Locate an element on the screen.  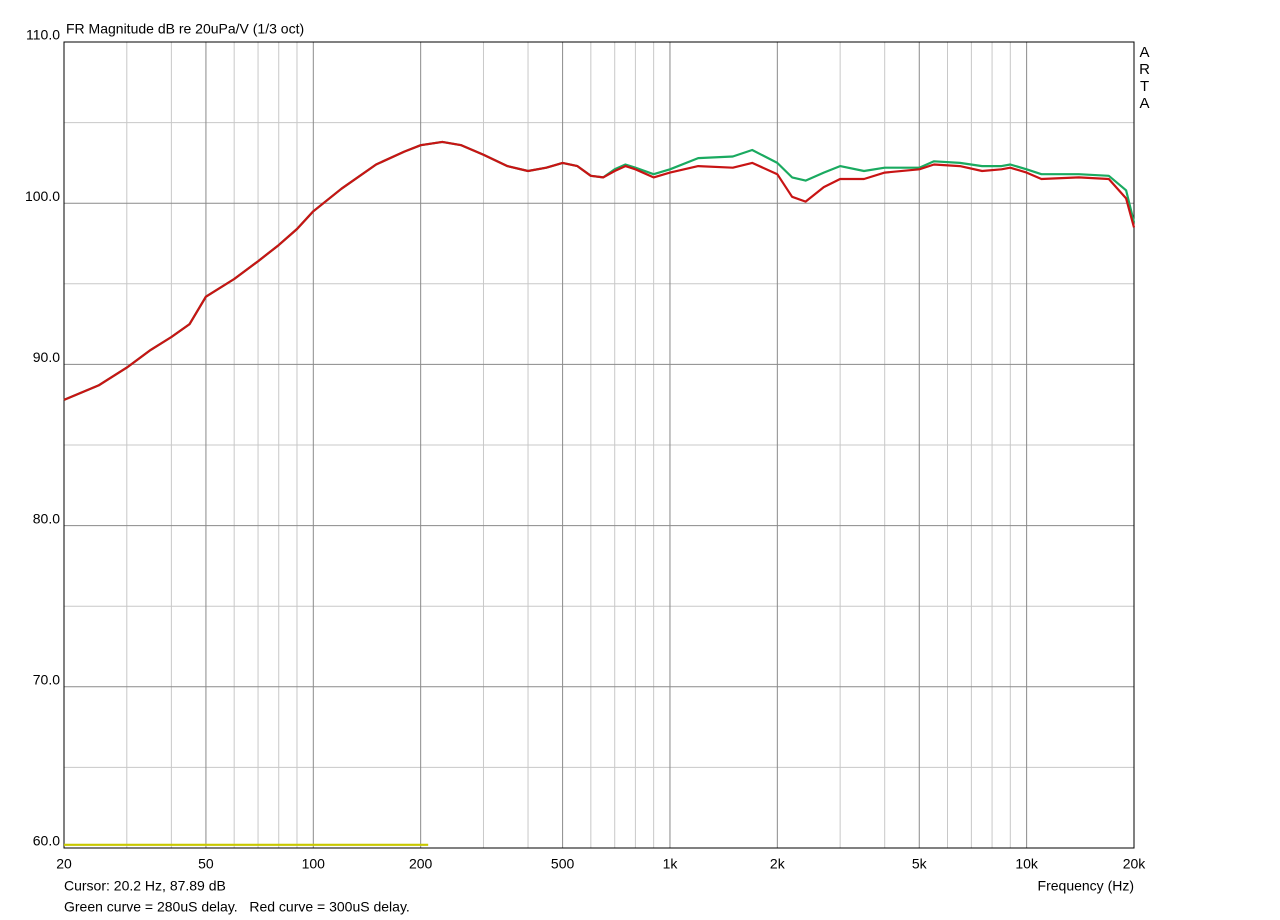
y-tick-label: 110.0 is located at coordinates (43, 35).